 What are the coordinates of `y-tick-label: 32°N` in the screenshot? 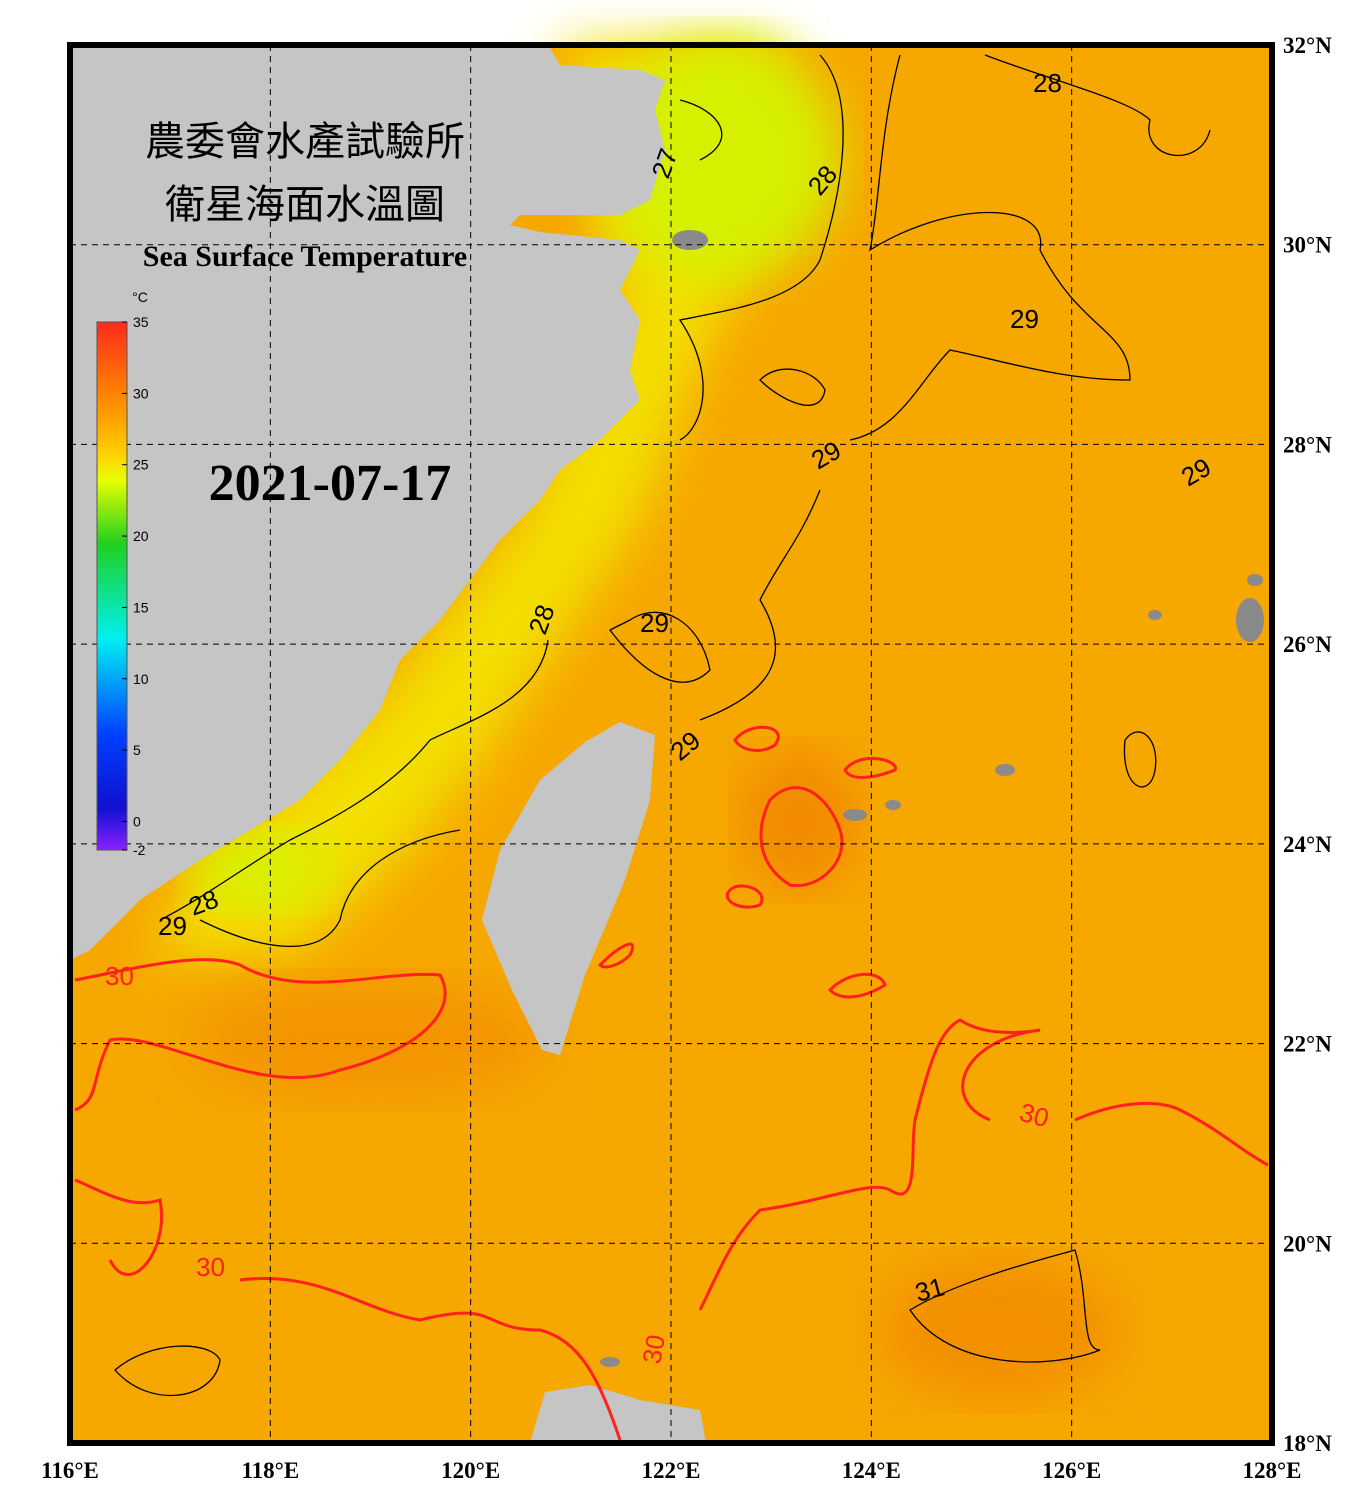 It's located at (1307, 45).